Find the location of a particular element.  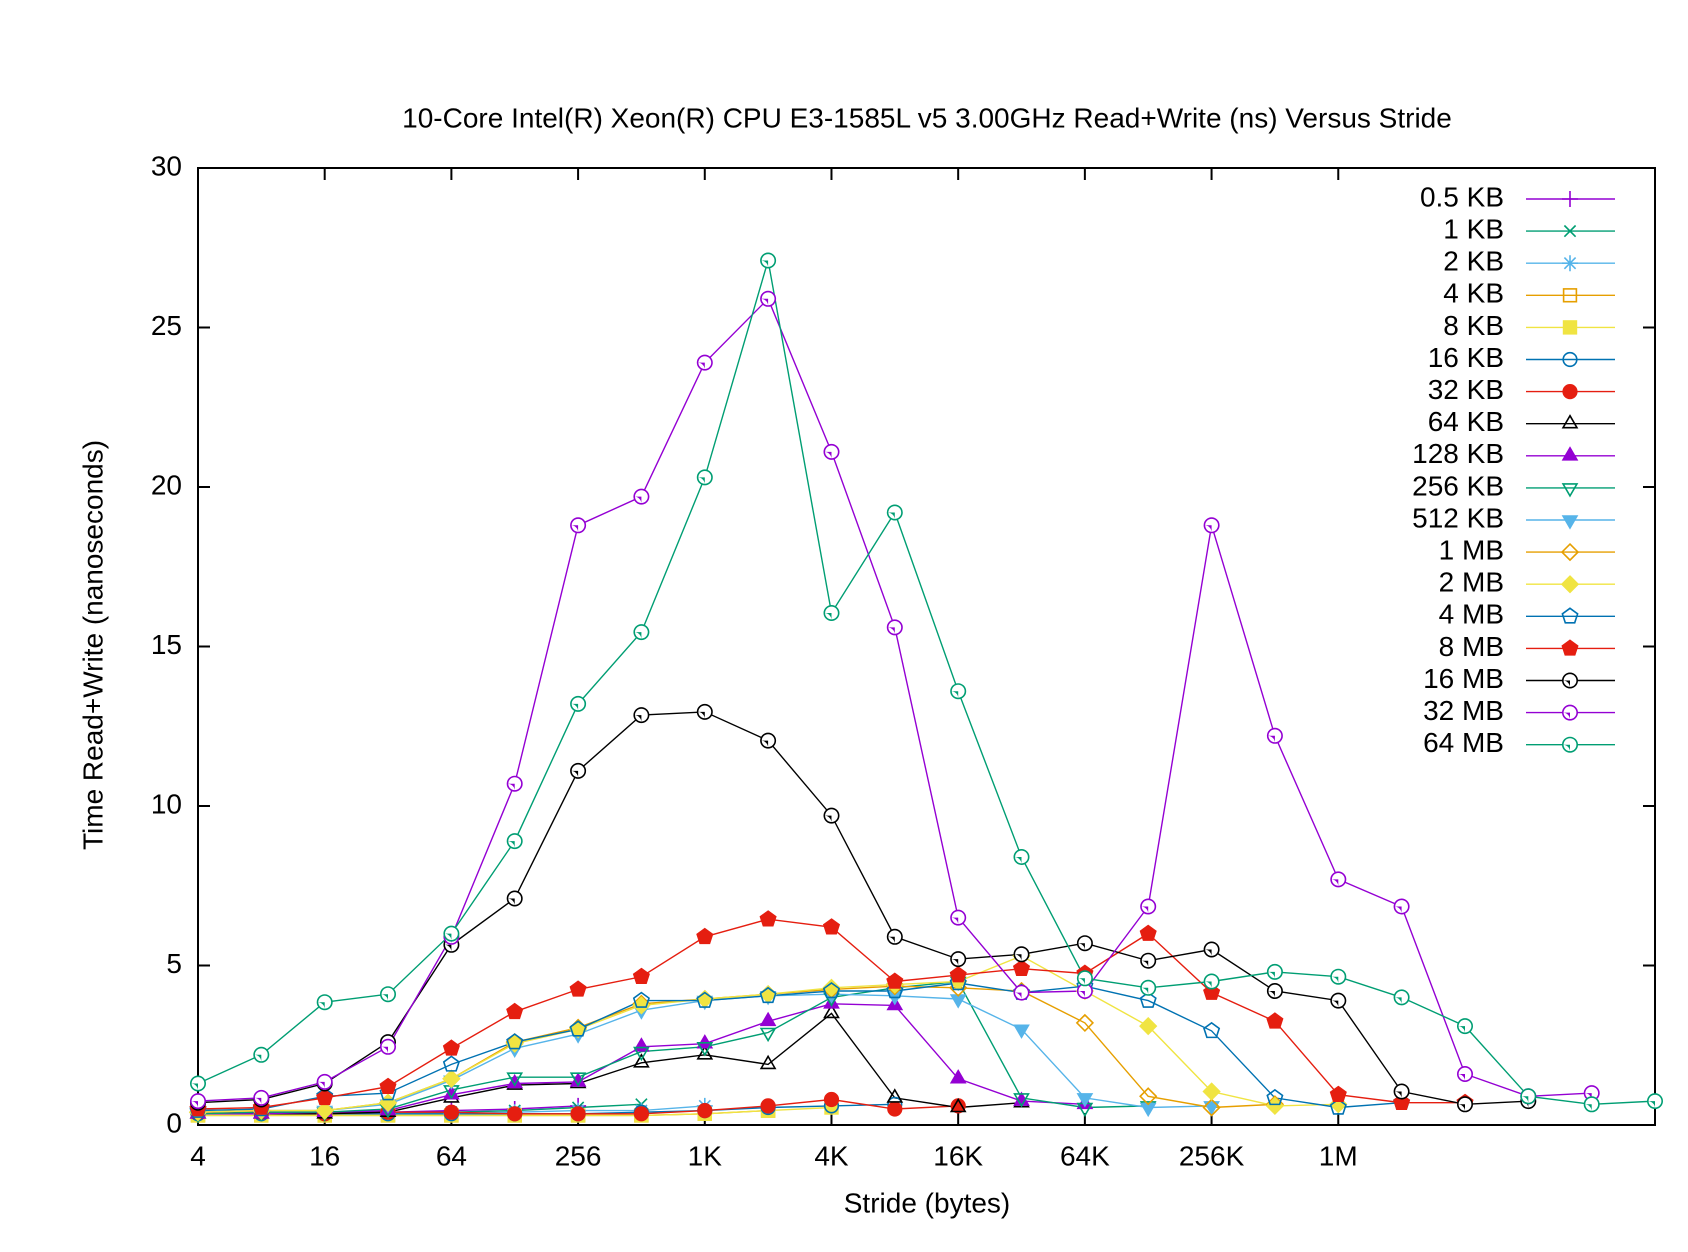

legend-label: 0.5 KB is located at coordinates (1462, 196).